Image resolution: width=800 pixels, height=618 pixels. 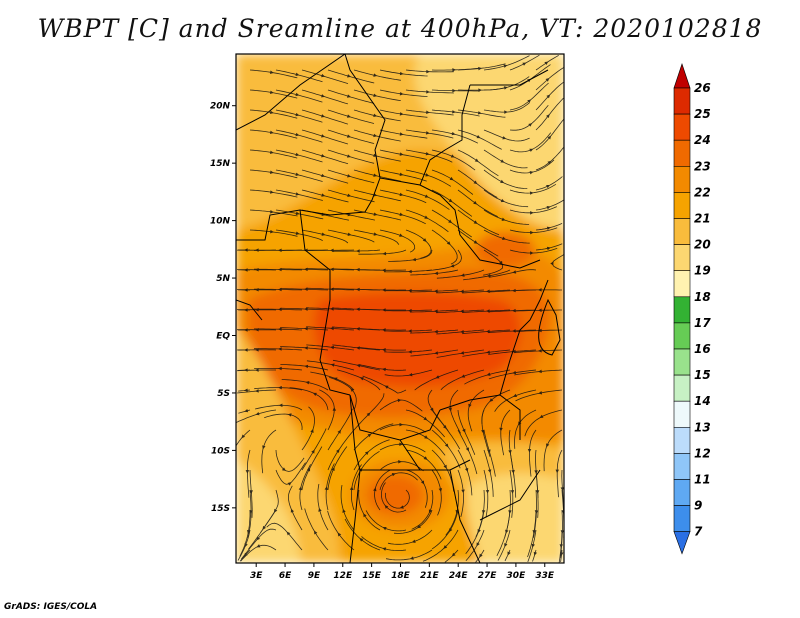 What do you see at coordinates (502, 466) in the screenshot?
I see `field-band-20-southeast` at bounding box center [502, 466].